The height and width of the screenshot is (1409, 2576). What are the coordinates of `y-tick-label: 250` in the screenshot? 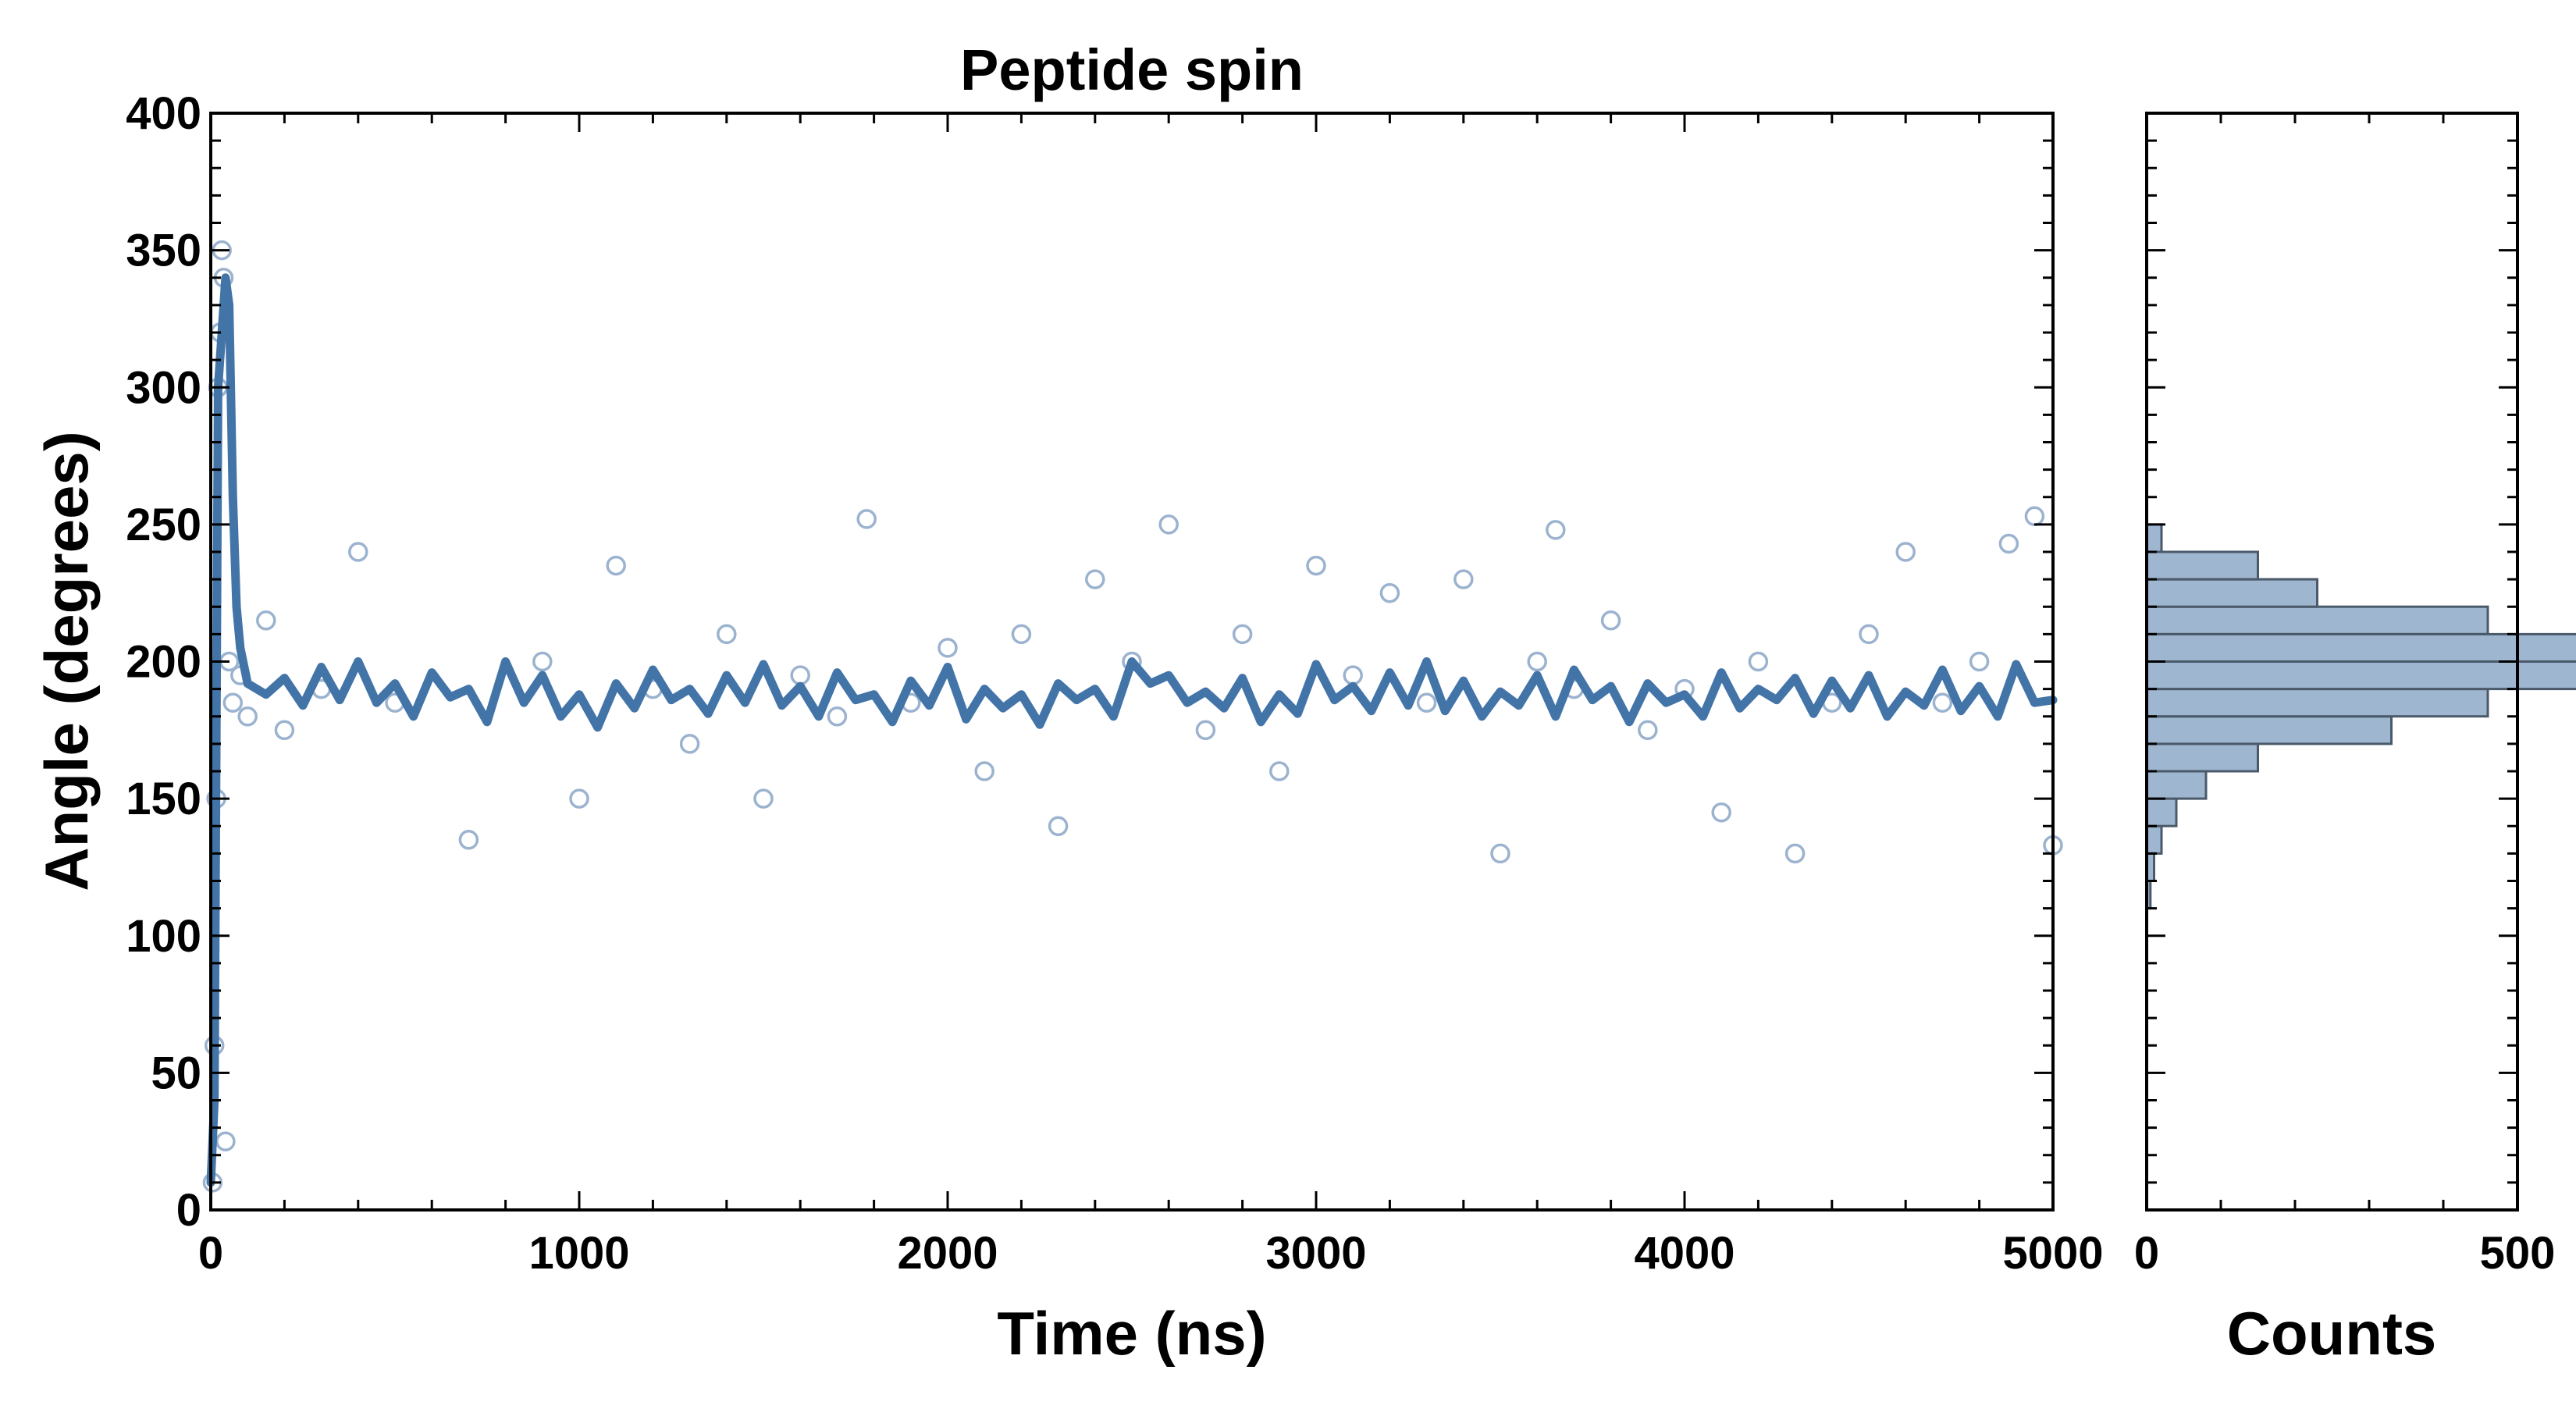 It's located at (163, 525).